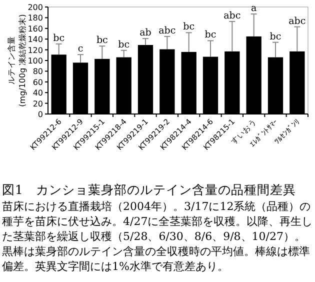 This screenshot has width=315, height=282. What do you see at coordinates (146, 33) in the screenshot?
I see `annotation: ab` at bounding box center [146, 33].